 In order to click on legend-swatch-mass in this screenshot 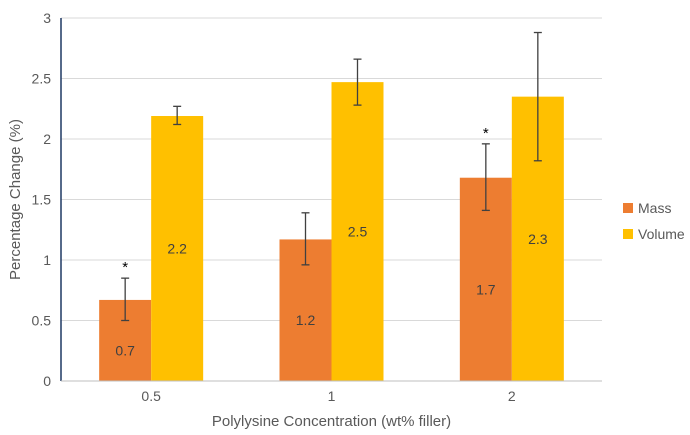, I will do `click(628, 208)`.